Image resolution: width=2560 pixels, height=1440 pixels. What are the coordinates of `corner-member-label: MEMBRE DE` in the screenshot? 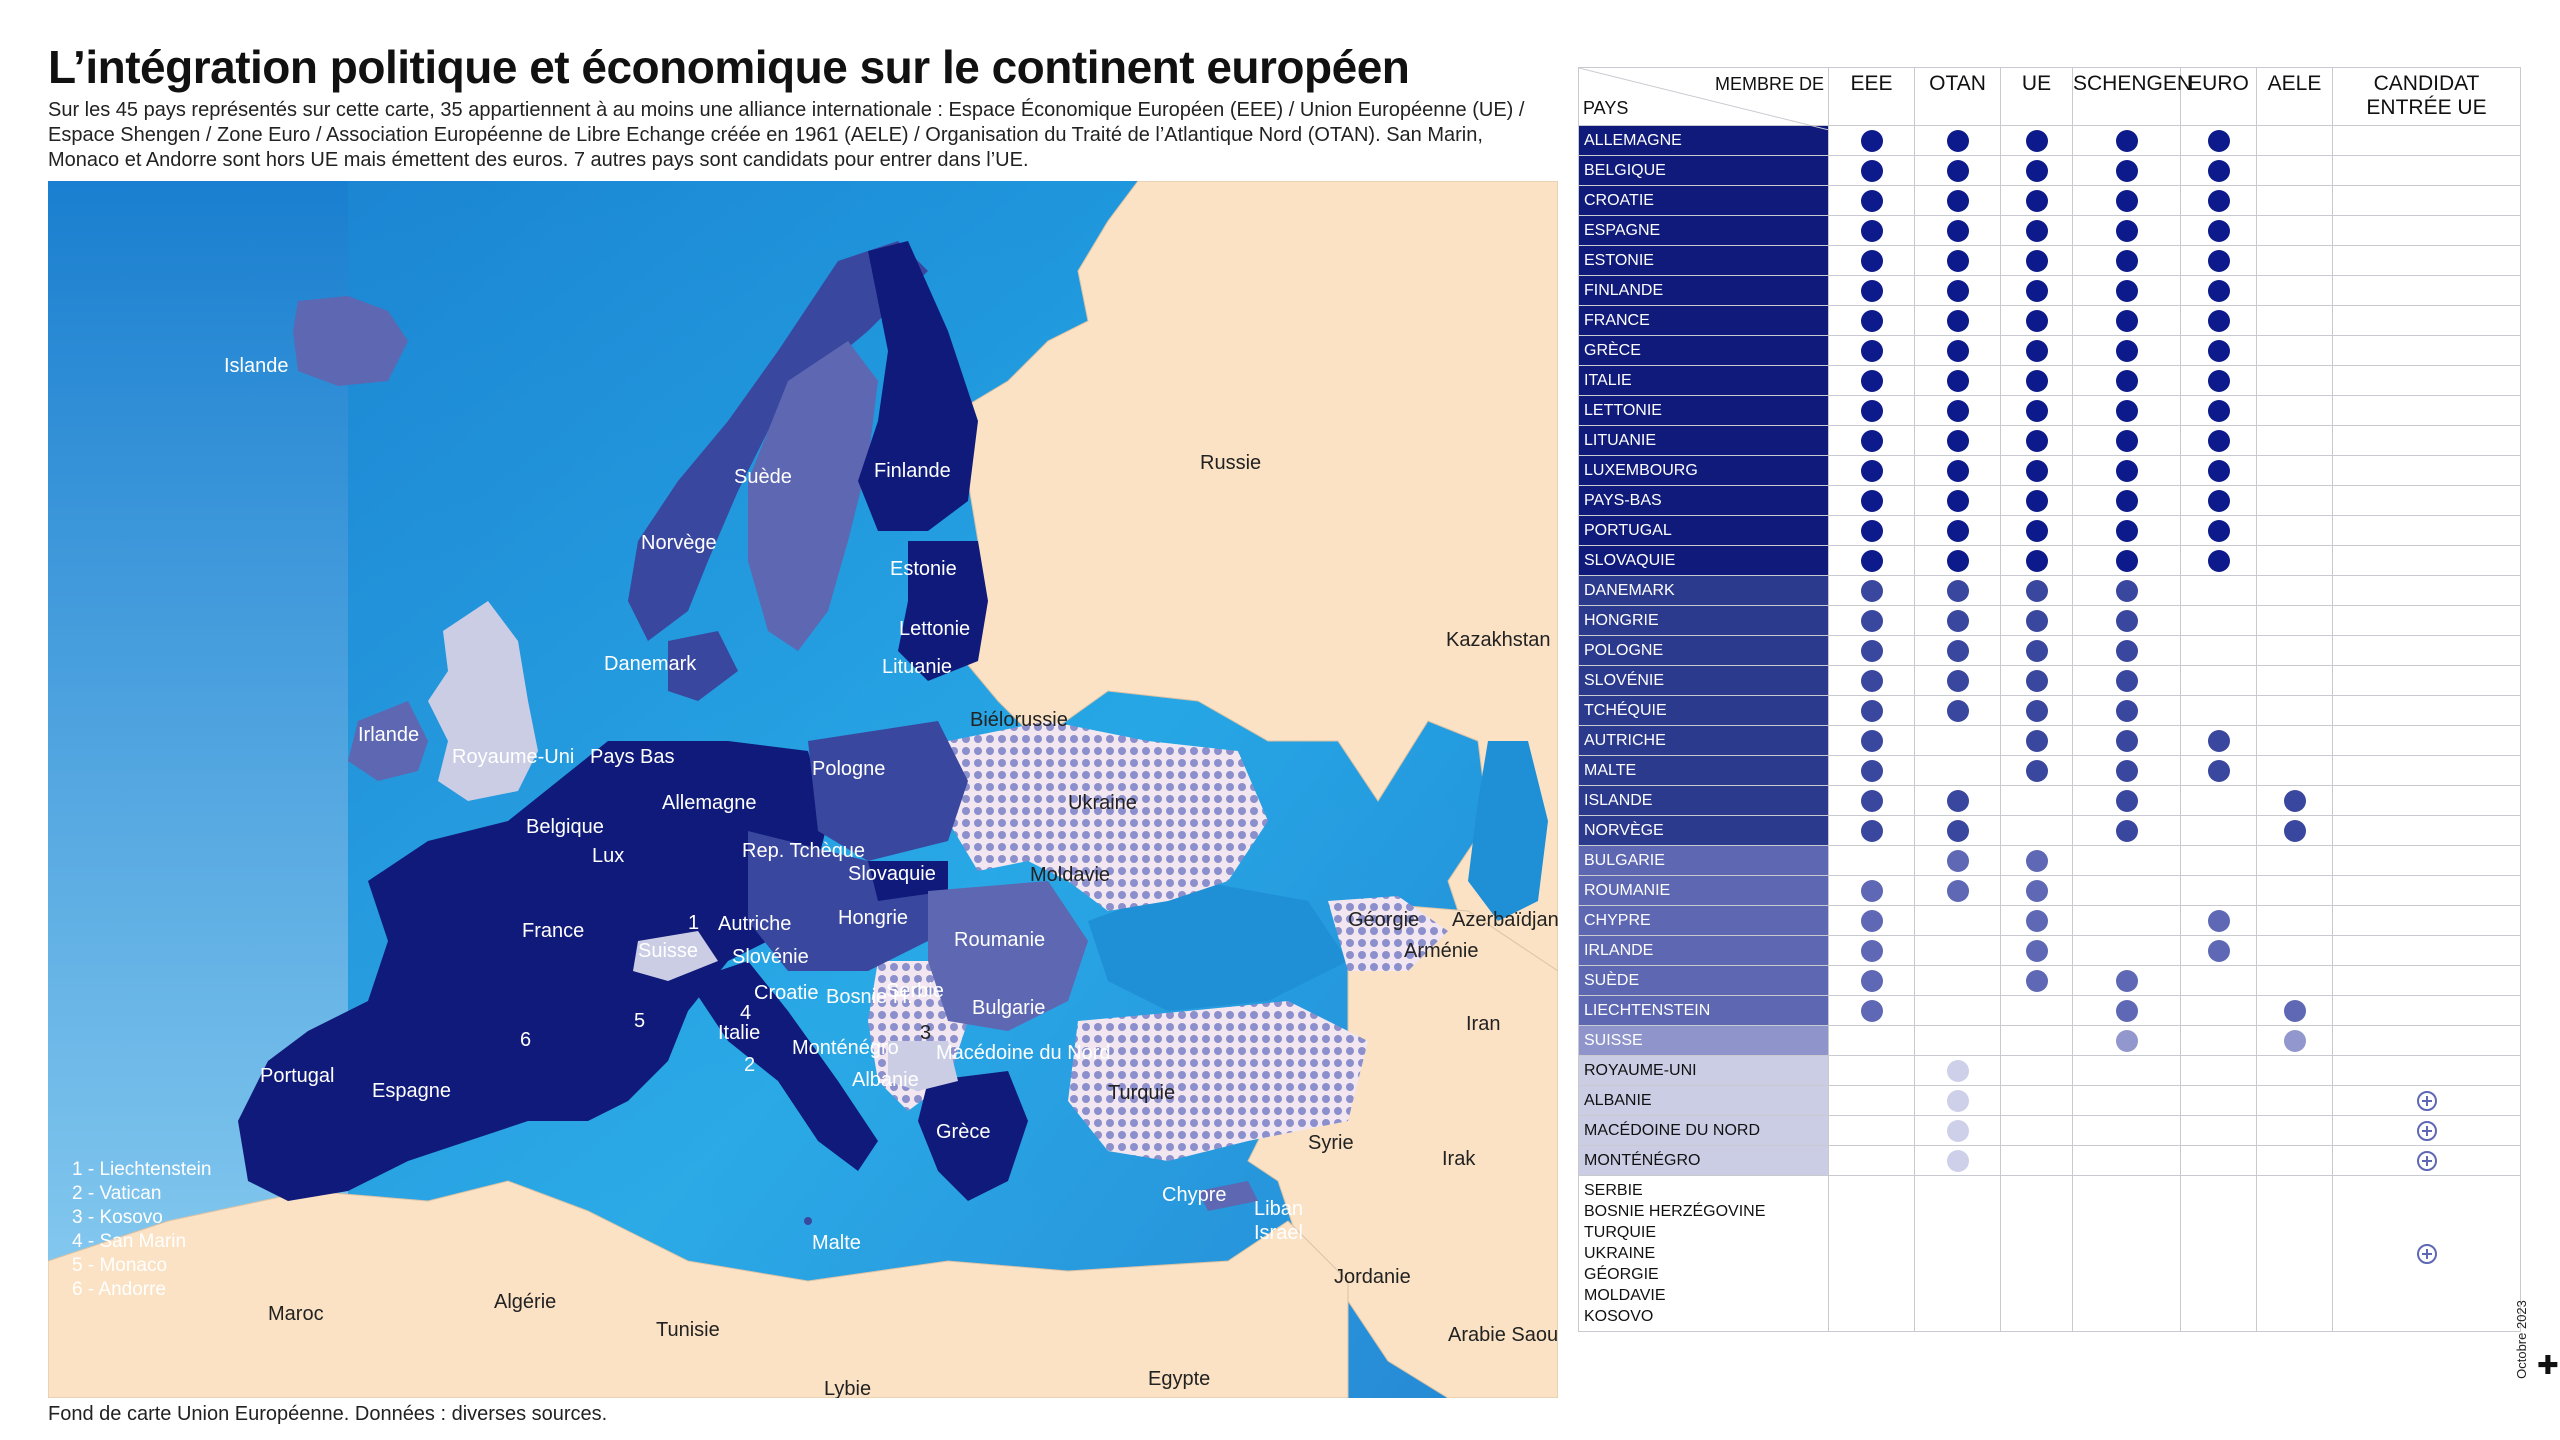 It's located at (1769, 84).